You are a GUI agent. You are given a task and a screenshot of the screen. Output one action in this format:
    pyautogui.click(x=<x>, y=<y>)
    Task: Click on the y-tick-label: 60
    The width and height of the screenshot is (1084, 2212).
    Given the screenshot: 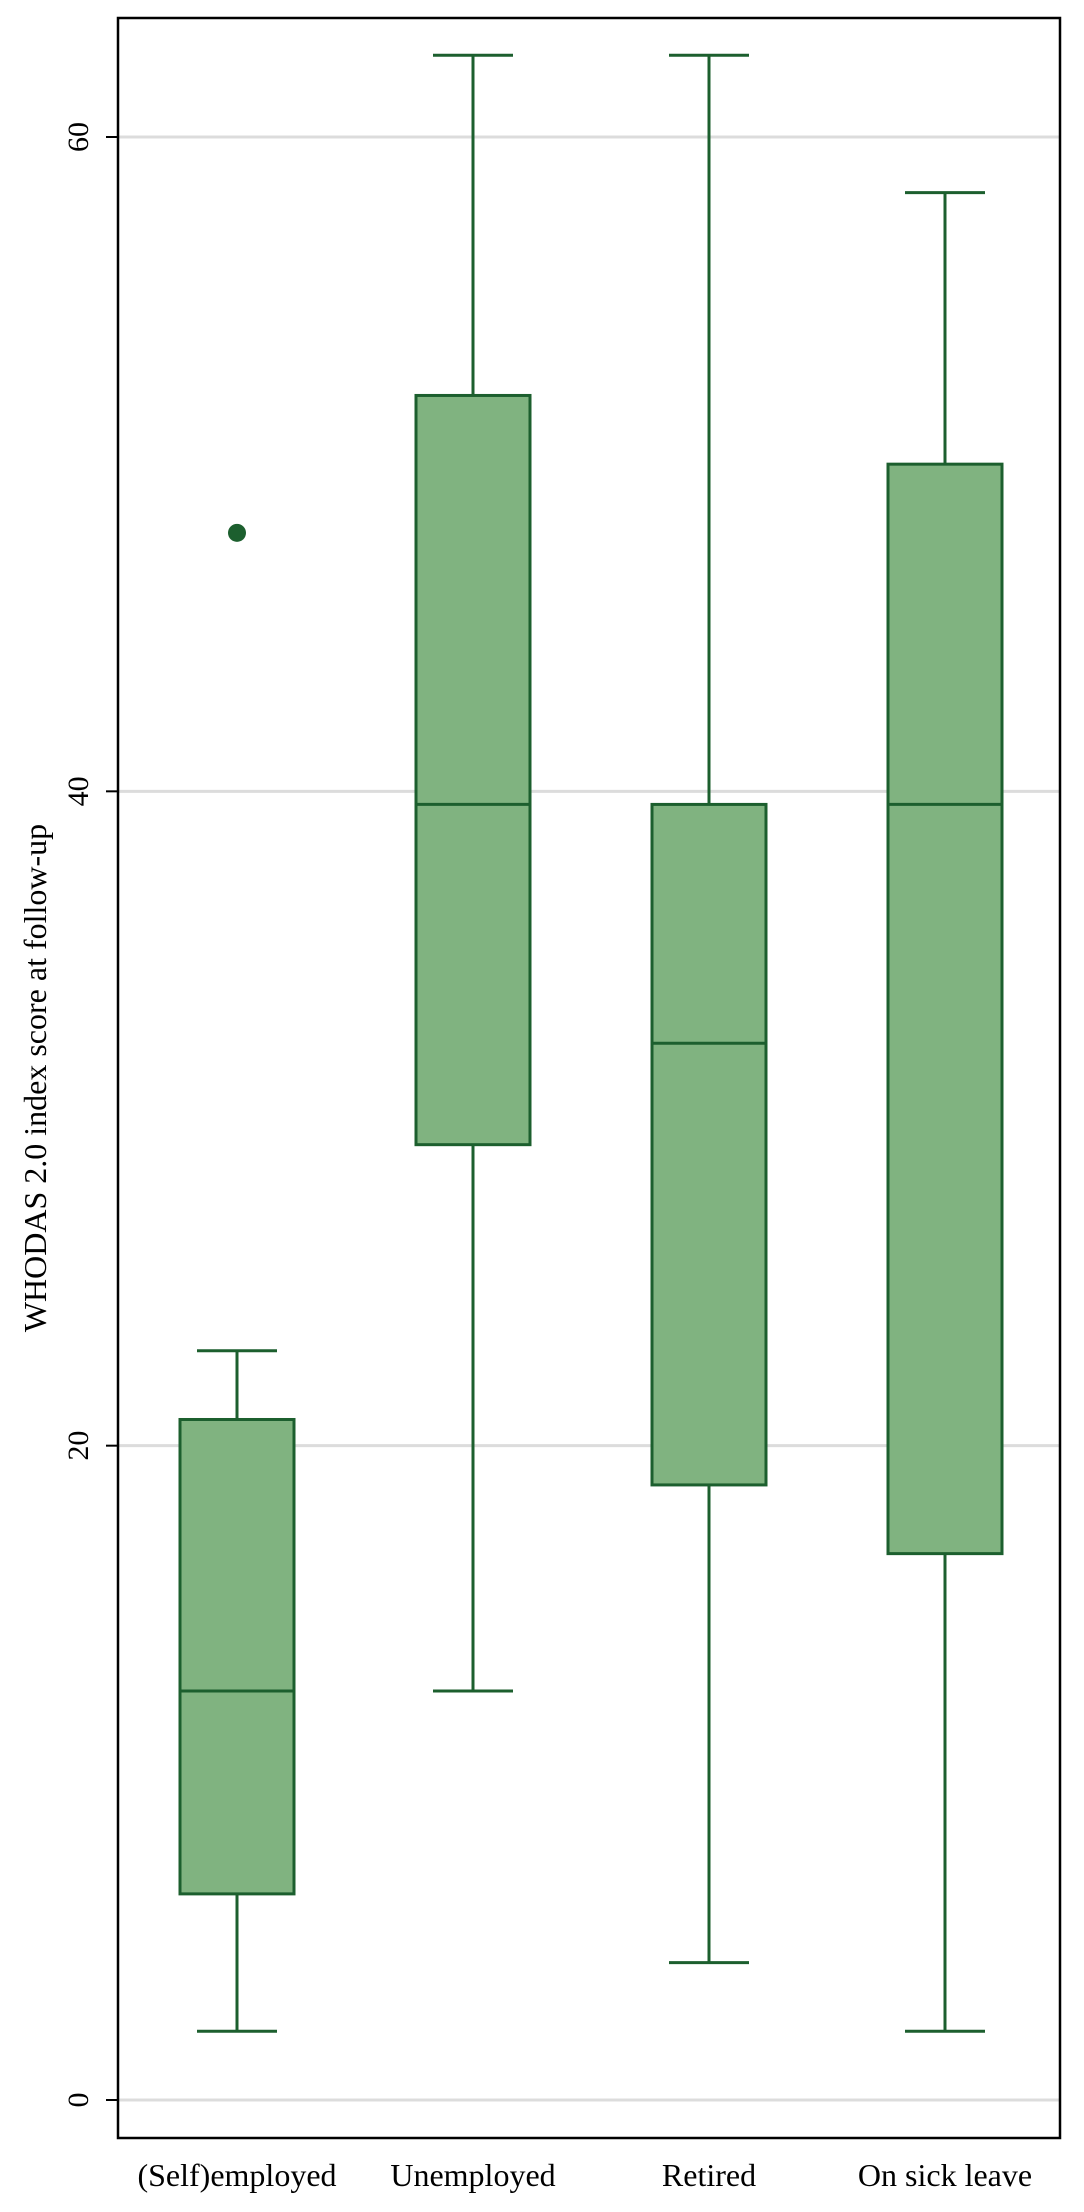 What is the action you would take?
    pyautogui.click(x=78, y=137)
    